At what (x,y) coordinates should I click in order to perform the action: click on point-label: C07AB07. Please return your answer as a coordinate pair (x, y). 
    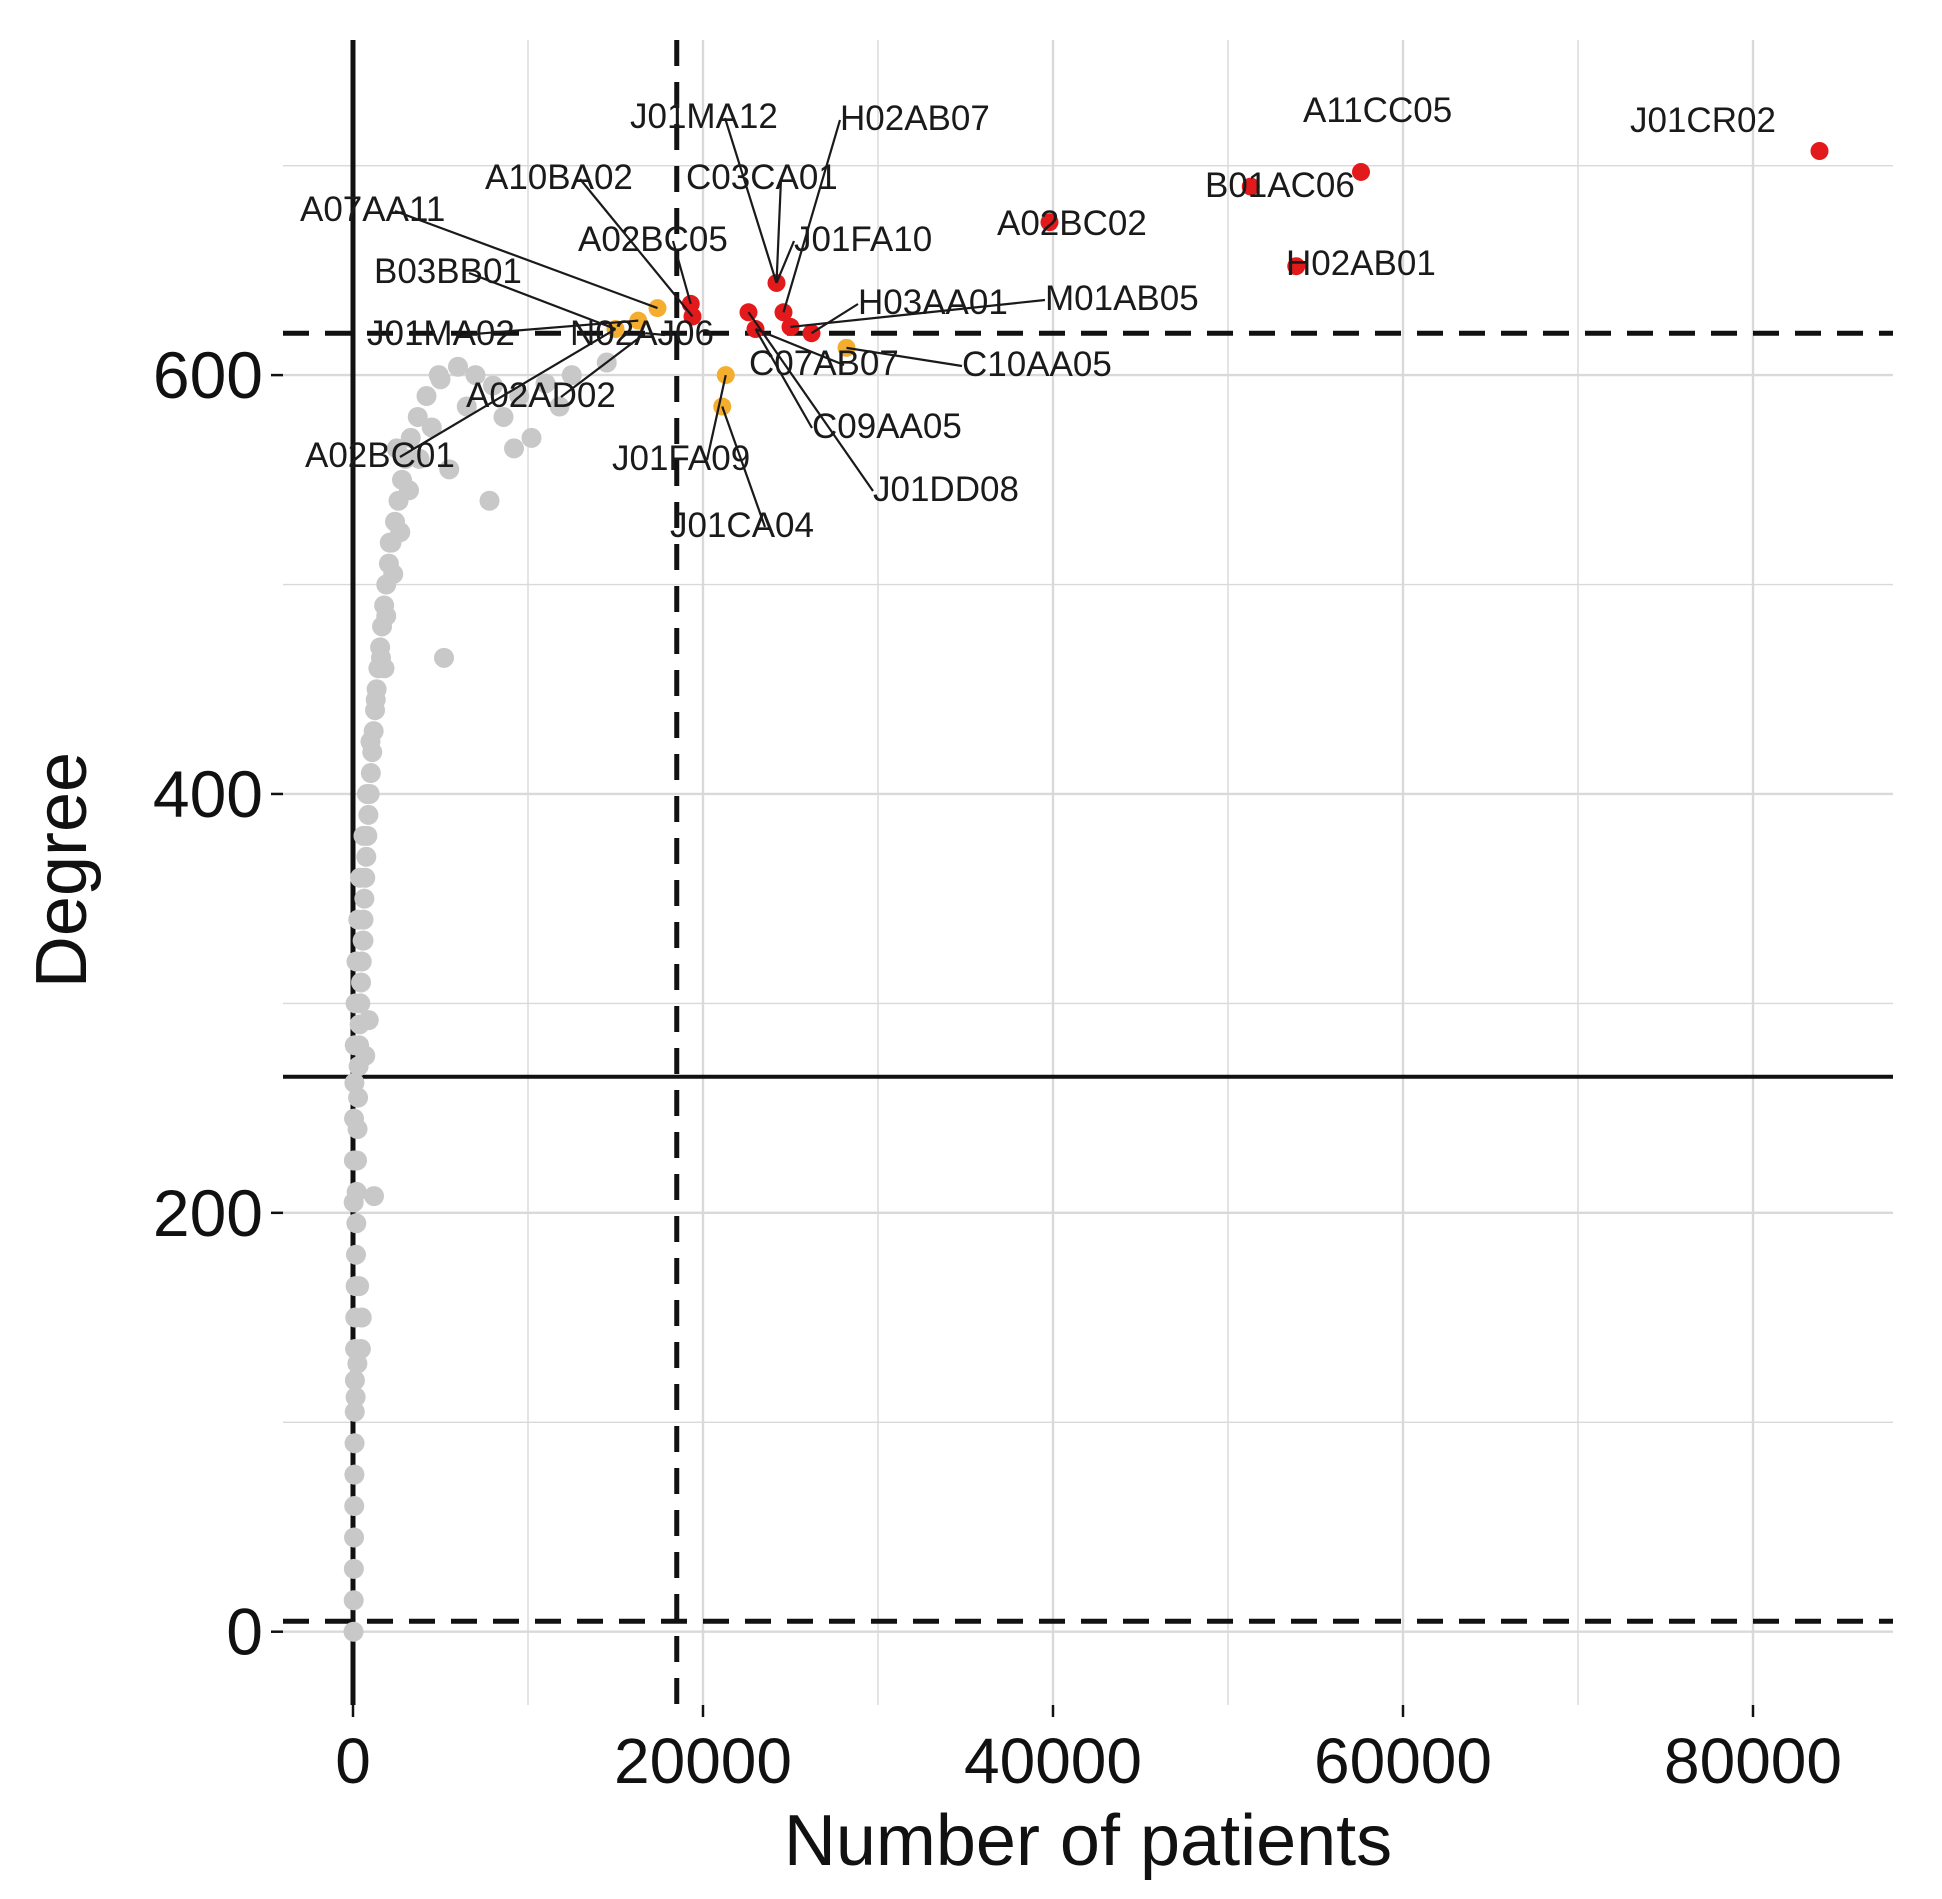
    Looking at the image, I should click on (824, 363).